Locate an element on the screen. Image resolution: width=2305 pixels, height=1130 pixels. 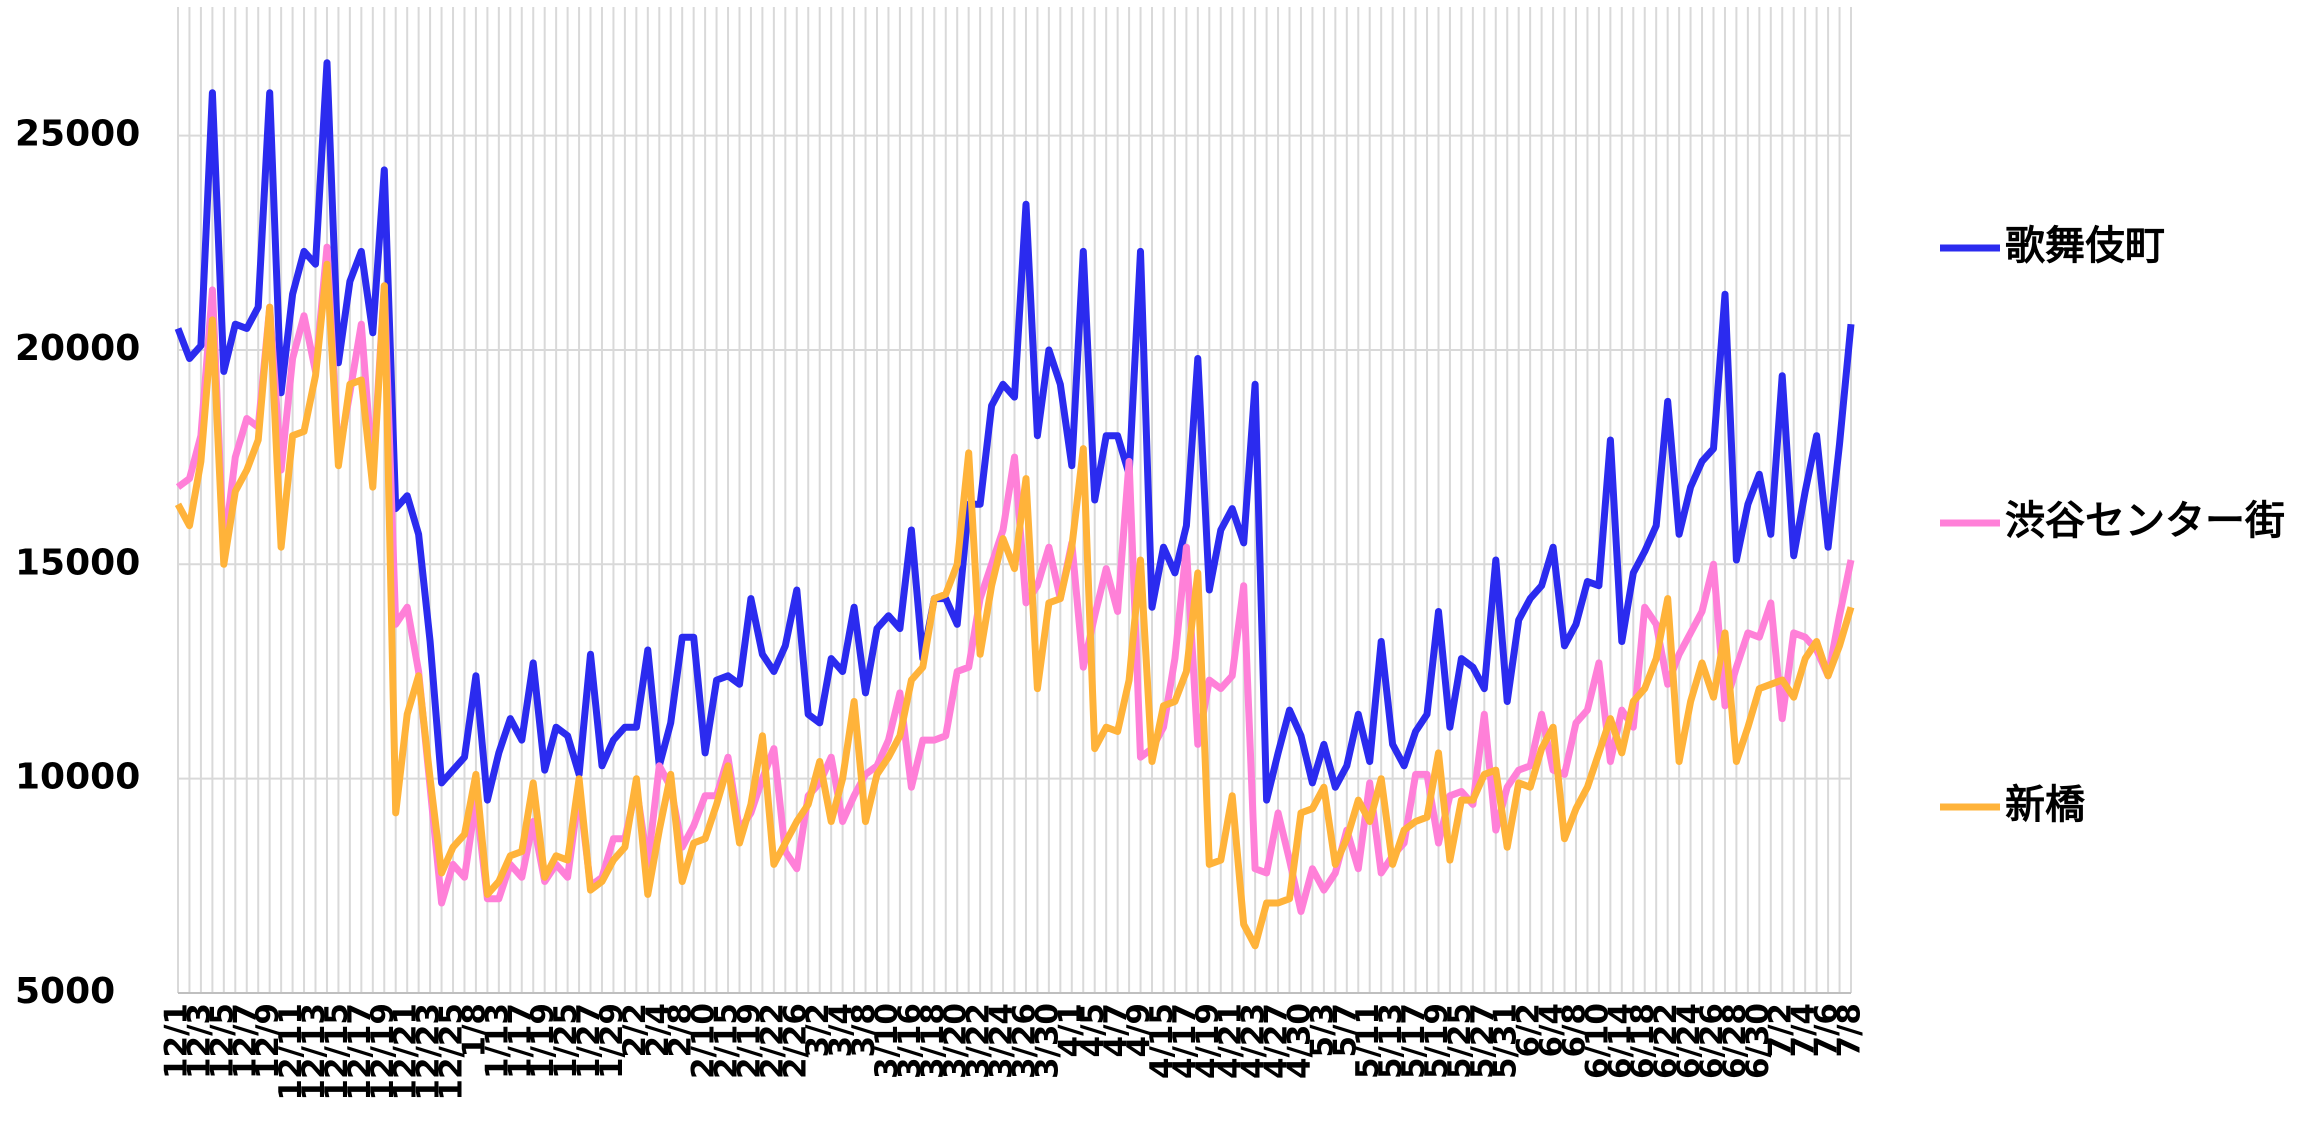
x-tick-label: 5/3 is located at coordinates (1322, 1030).